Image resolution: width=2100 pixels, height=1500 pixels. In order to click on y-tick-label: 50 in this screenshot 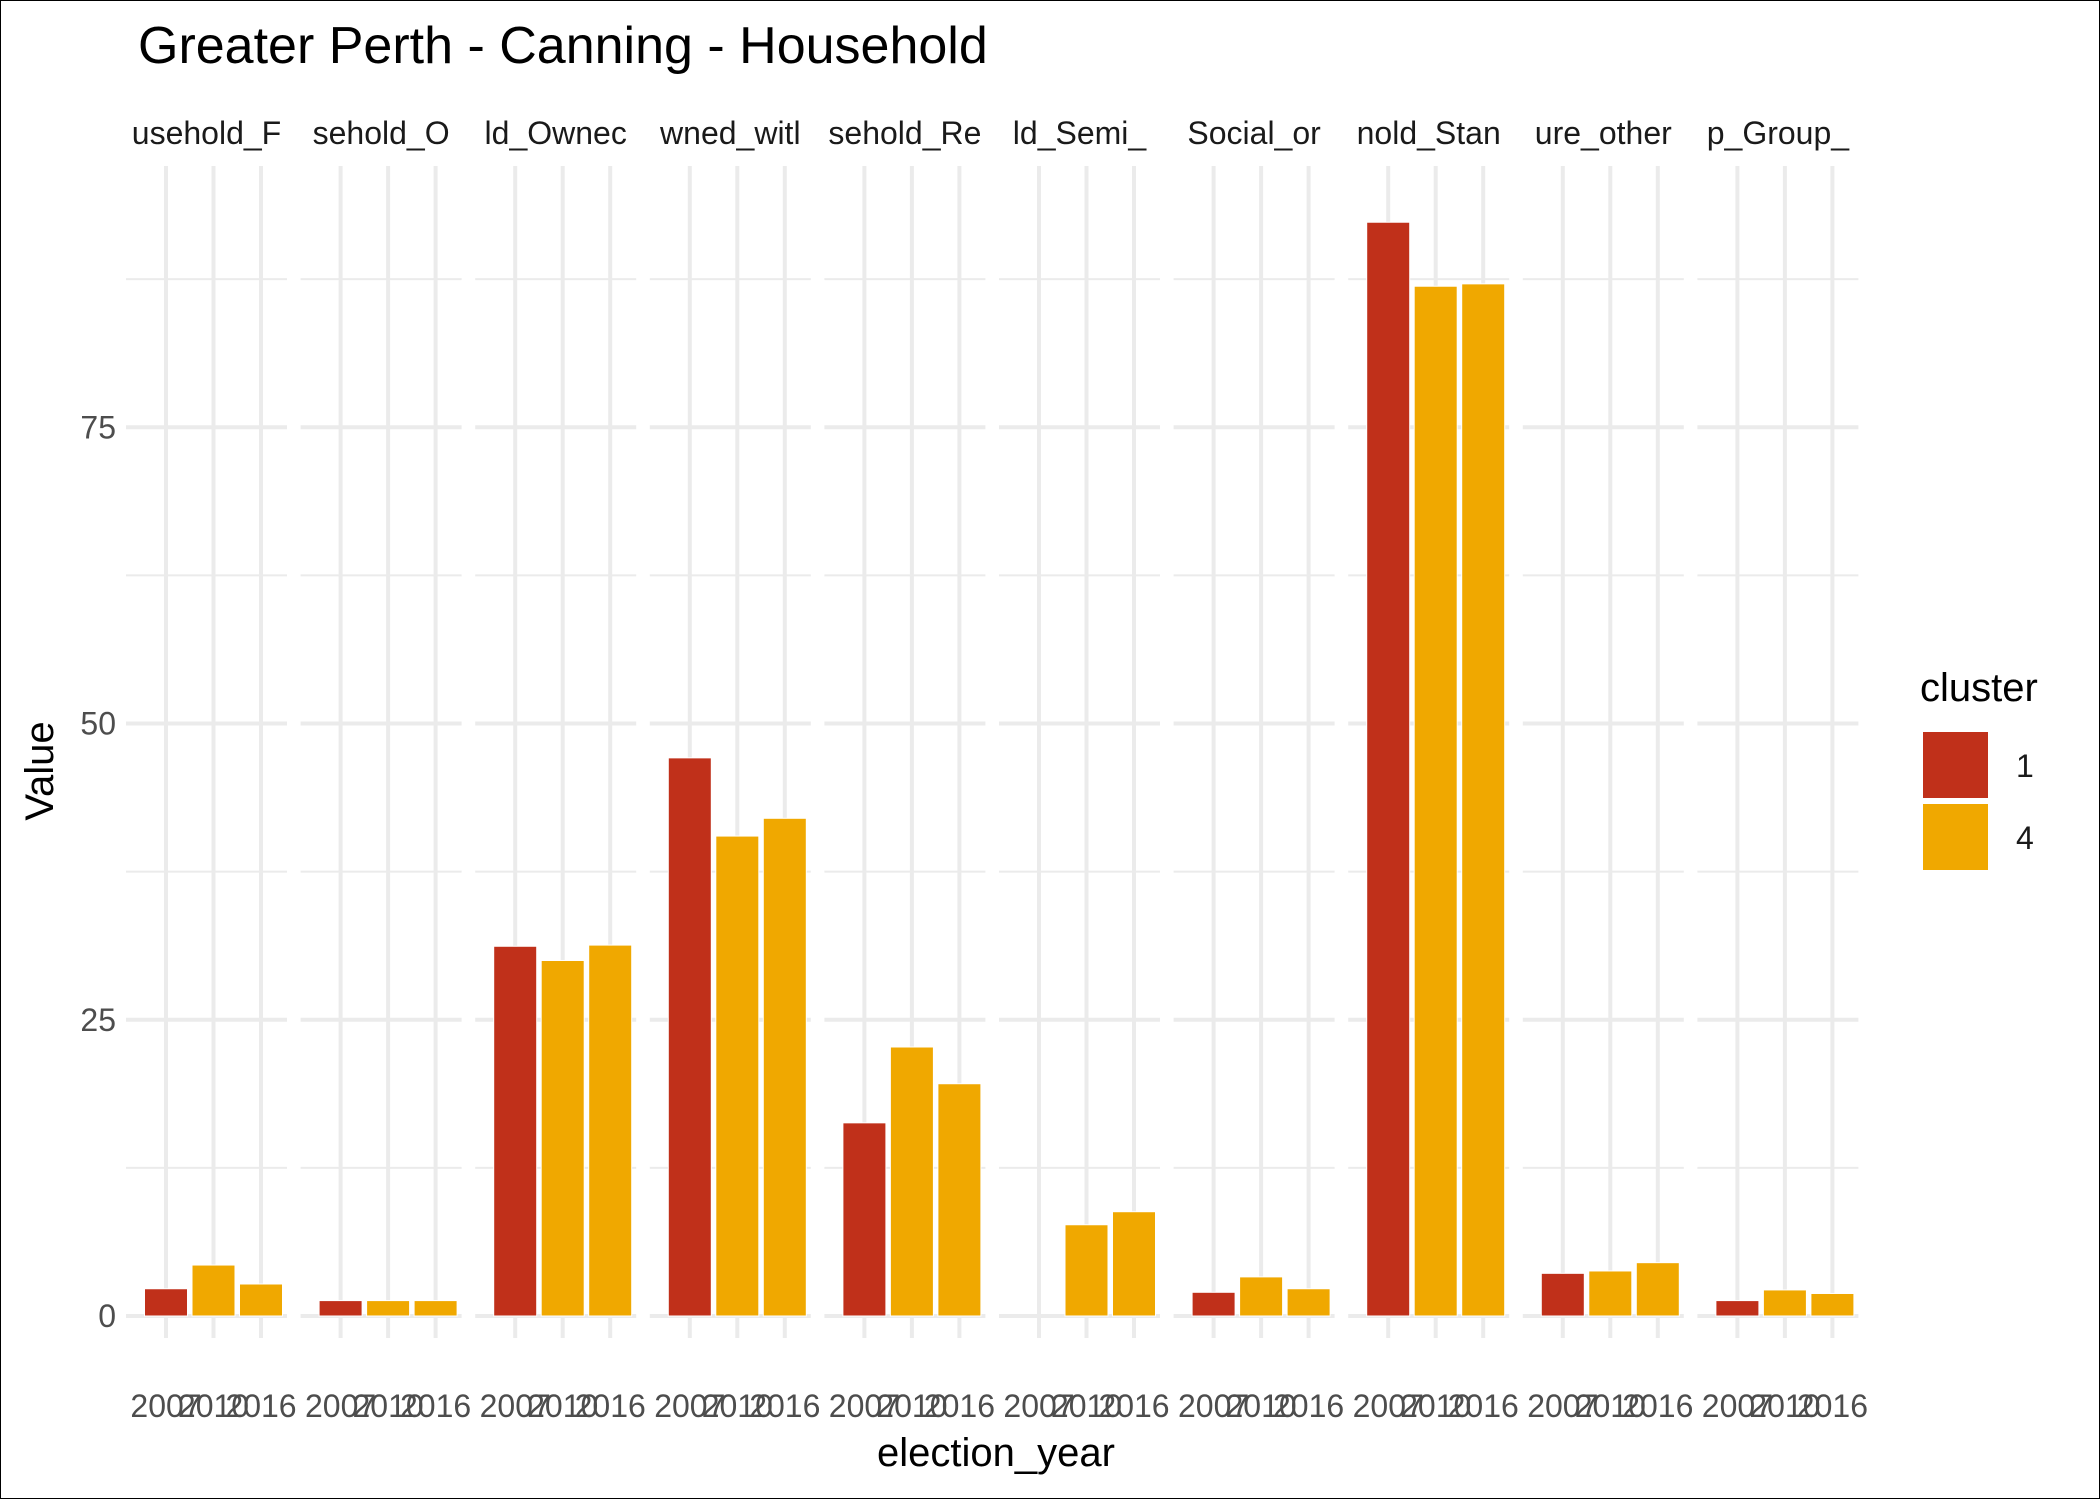, I will do `click(98, 724)`.